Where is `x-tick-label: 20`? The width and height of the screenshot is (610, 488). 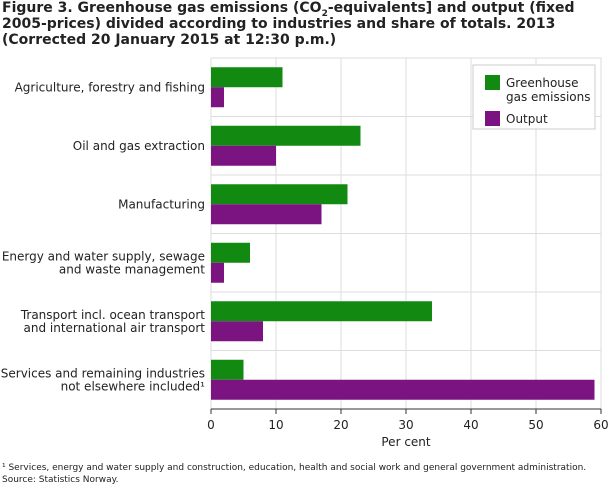
x-tick-label: 20 is located at coordinates (340, 425).